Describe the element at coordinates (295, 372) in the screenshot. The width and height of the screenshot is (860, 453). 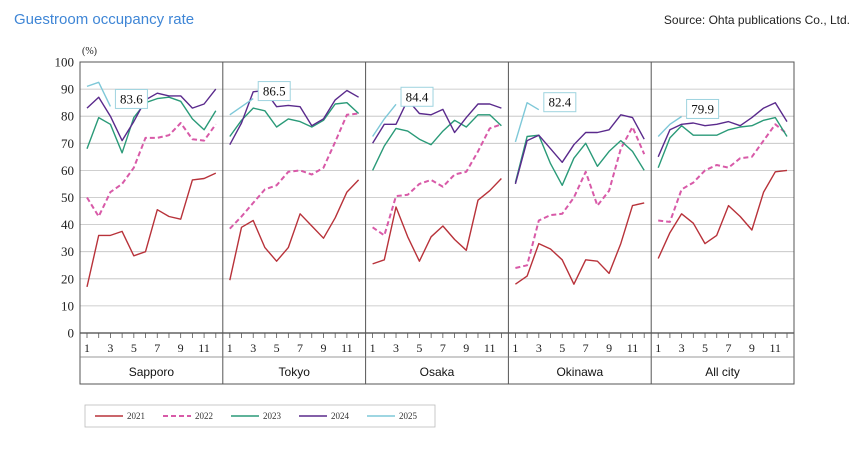
I see `city-label: Tokyo` at that location.